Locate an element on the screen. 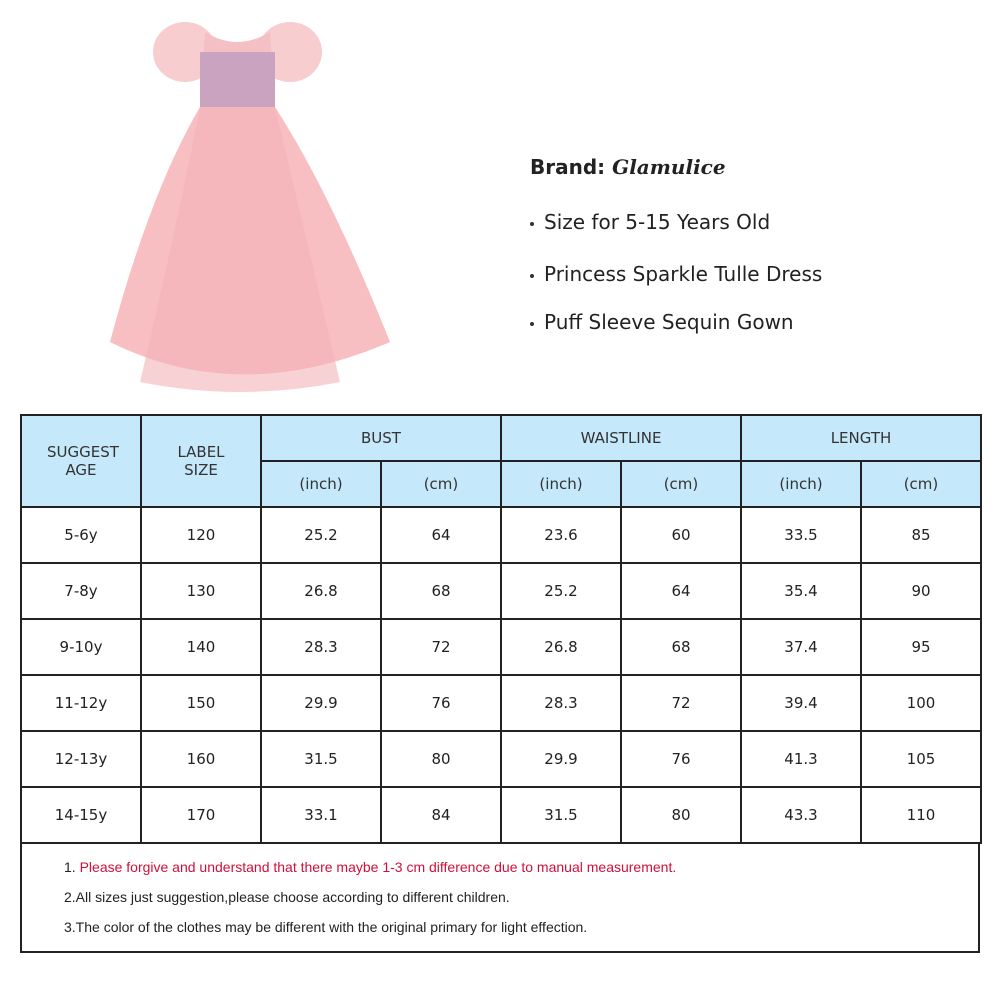 The height and width of the screenshot is (1001, 1001). table-row: 9-10y 140 28.3 72 26.8 68 37.4 95 is located at coordinates (501, 647).